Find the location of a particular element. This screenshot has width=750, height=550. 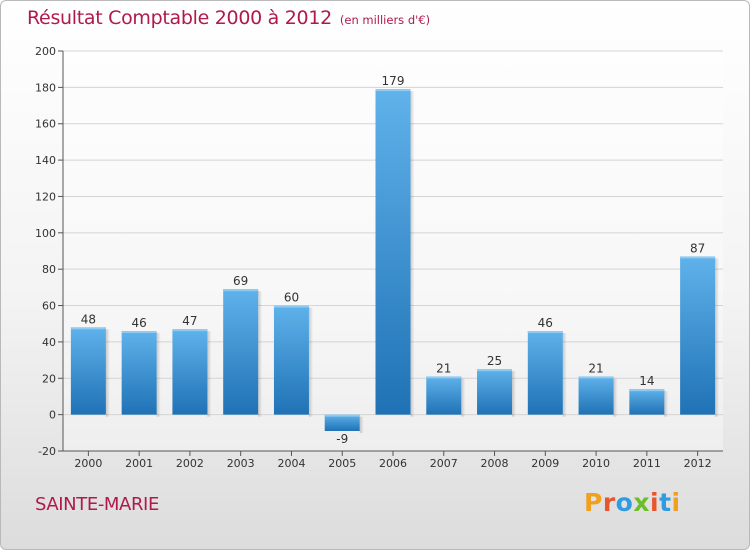

y-tick-label: 180 is located at coordinates (45, 87).